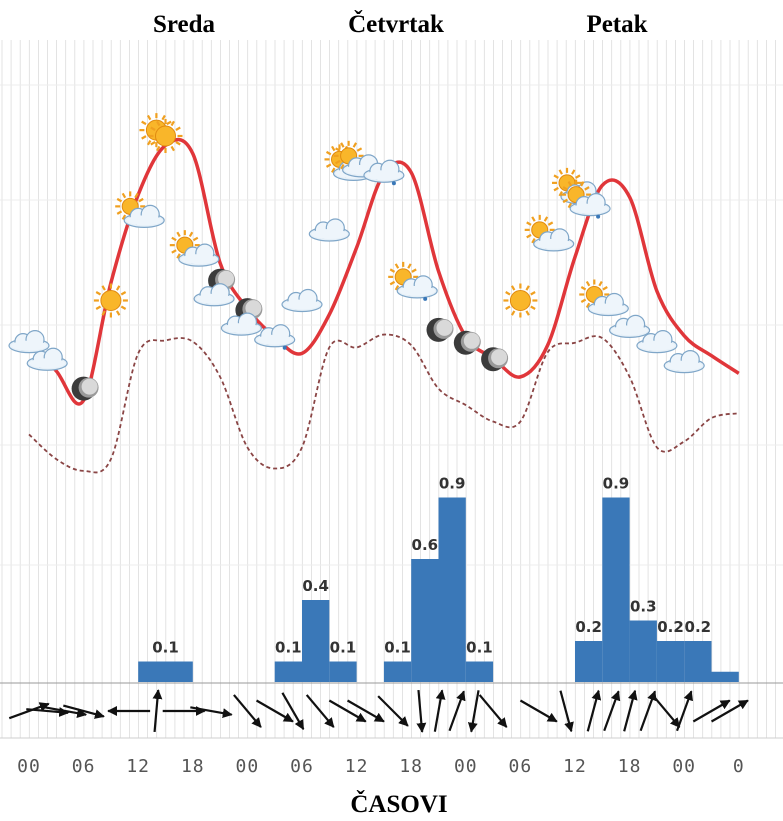 Image resolution: width=783 pixels, height=821 pixels. Describe the element at coordinates (616, 24) in the screenshot. I see `day-label-petak: Petak` at that location.